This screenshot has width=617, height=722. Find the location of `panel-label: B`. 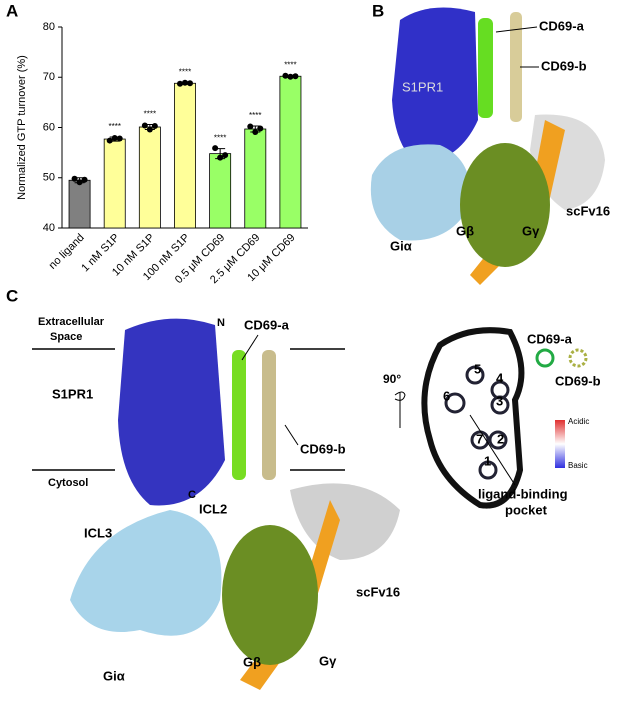

panel-label: B is located at coordinates (378, 10).